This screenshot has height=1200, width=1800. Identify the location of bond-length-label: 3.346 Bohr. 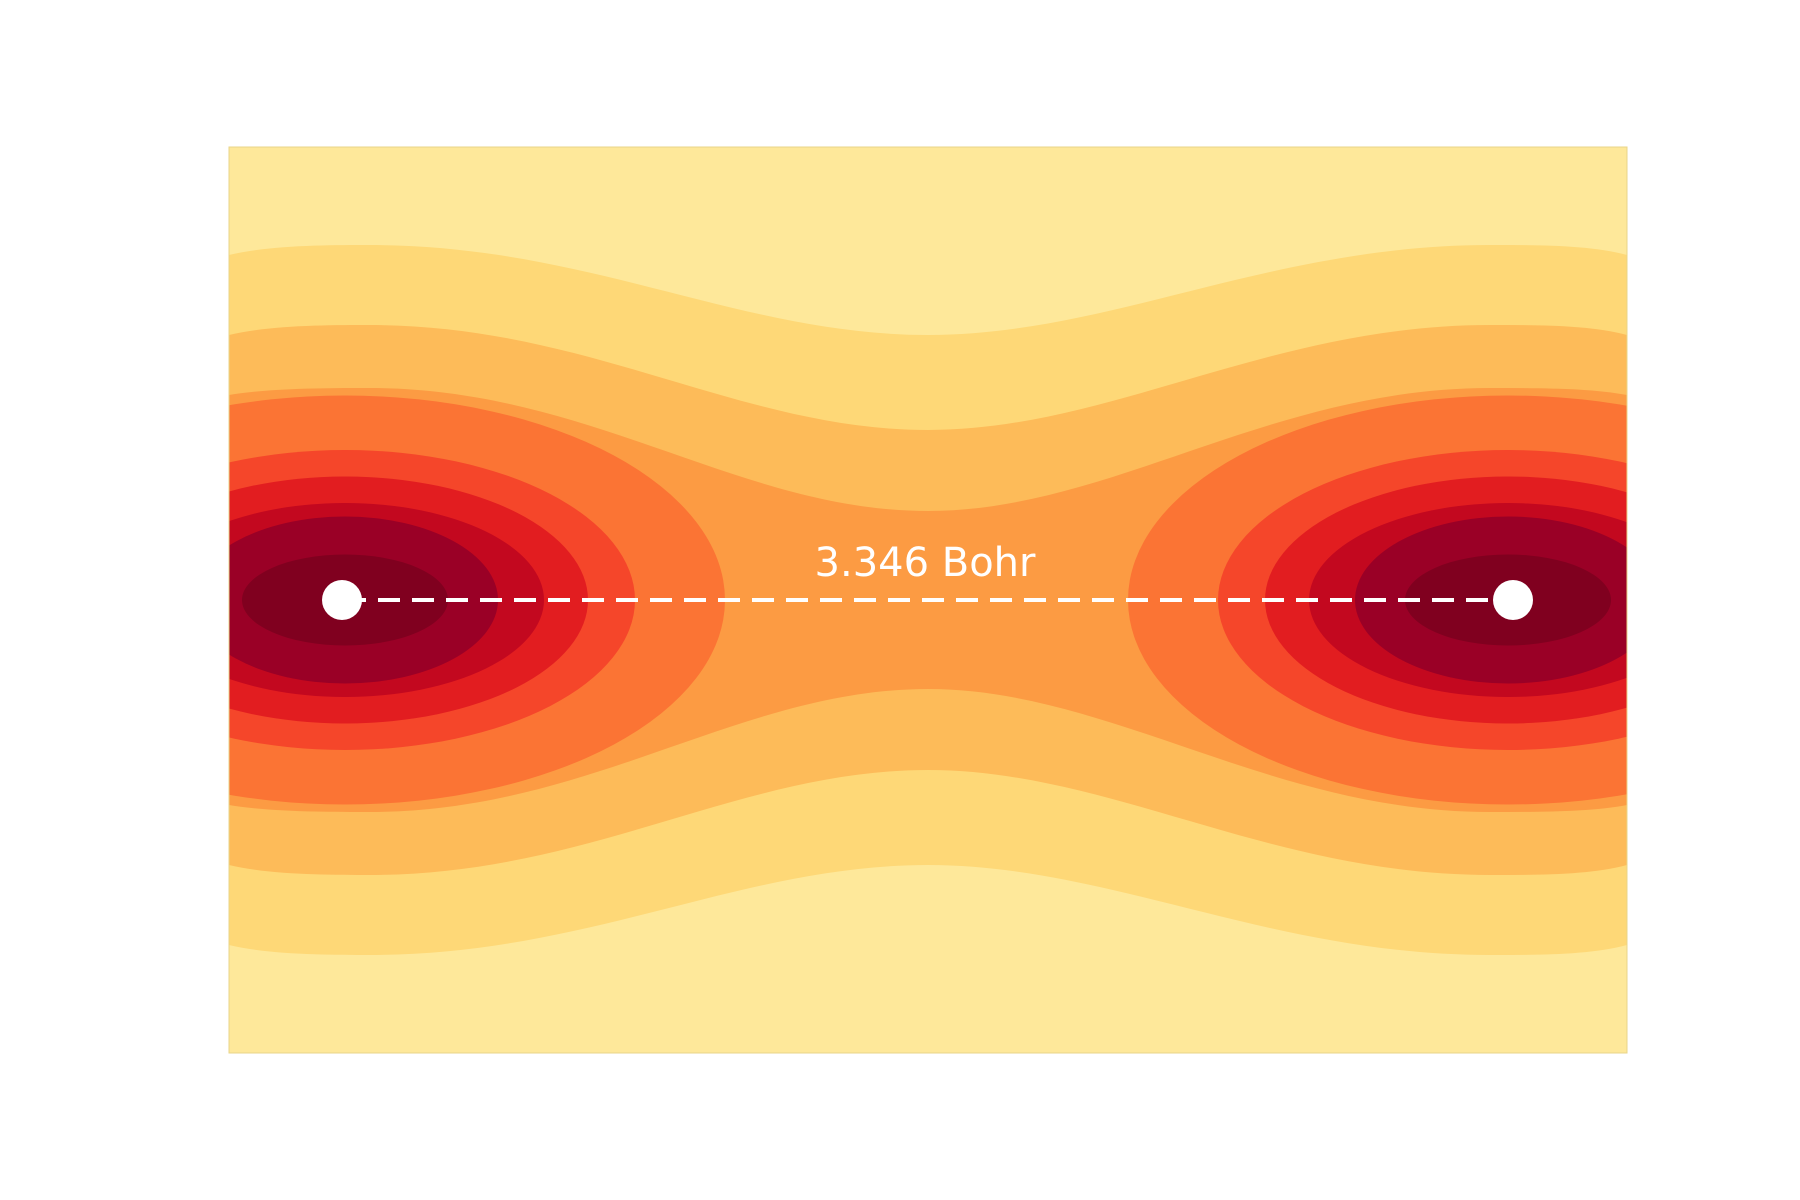
(925, 563).